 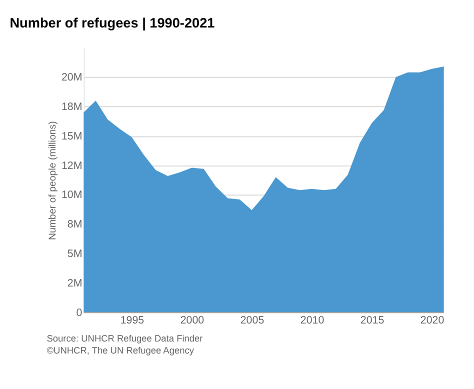 What do you see at coordinates (71, 195) in the screenshot?
I see `y-tick-label: 10M` at bounding box center [71, 195].